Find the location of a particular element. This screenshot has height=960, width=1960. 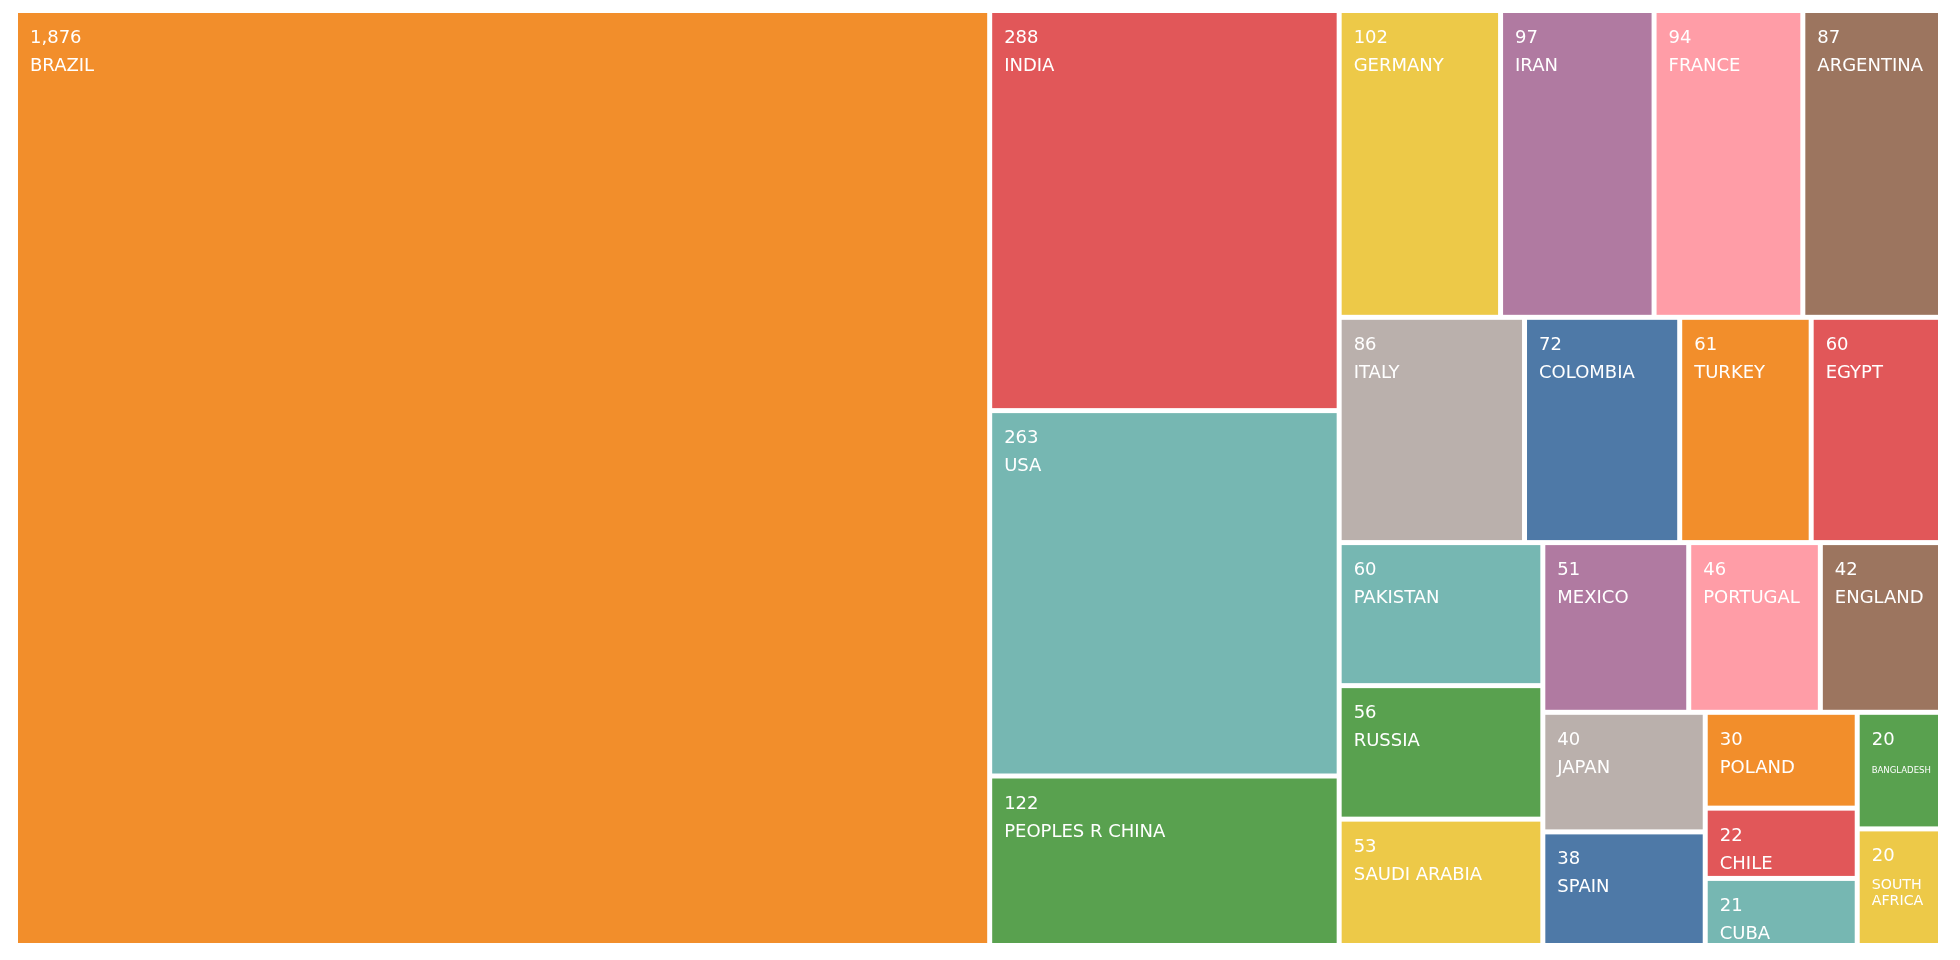

data-label: 61 is located at coordinates (1706, 343).